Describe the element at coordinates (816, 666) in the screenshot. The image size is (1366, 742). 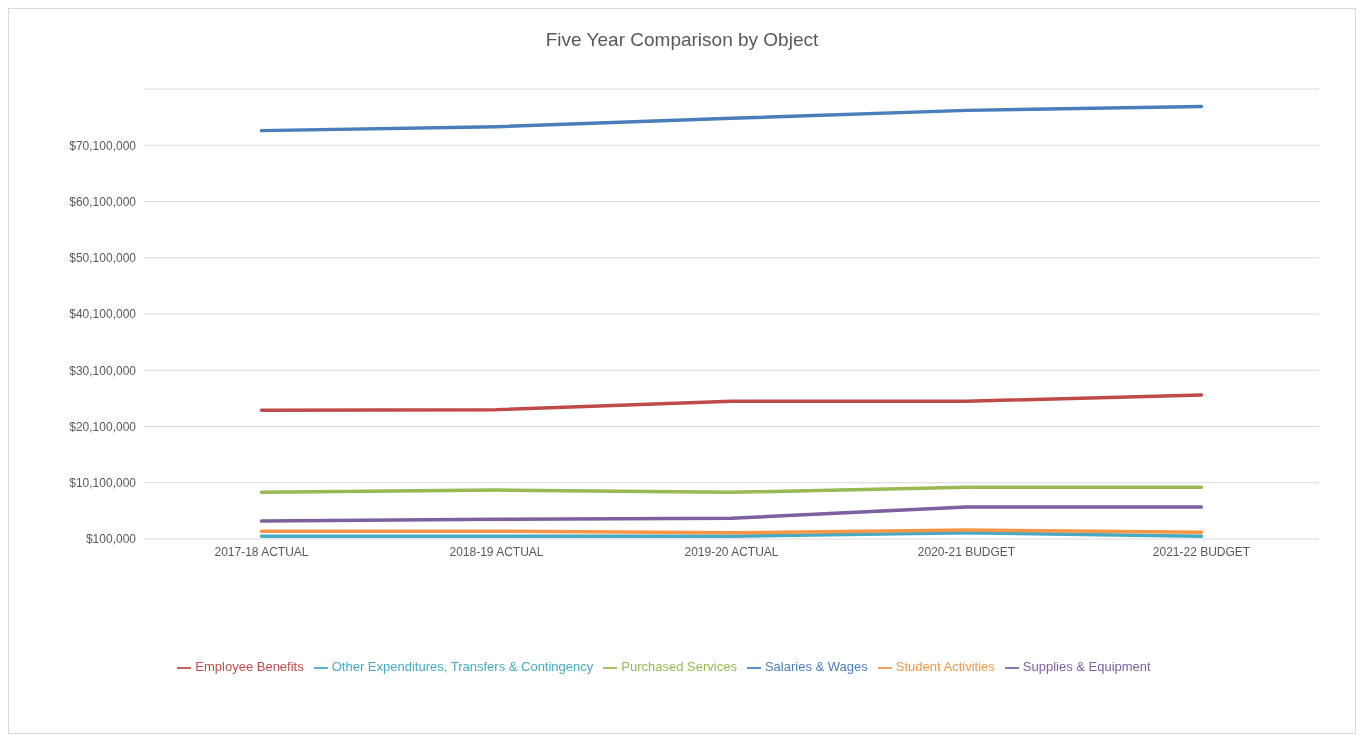
I see `legend-label: Salaries & Wages` at that location.